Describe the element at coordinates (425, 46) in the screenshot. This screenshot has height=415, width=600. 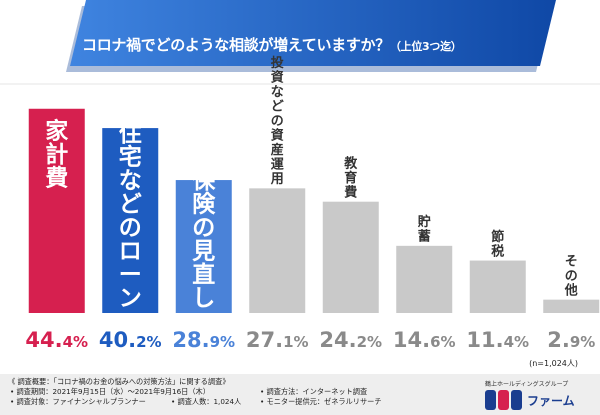
I see `title-sub: （上位3つ迄）` at that location.